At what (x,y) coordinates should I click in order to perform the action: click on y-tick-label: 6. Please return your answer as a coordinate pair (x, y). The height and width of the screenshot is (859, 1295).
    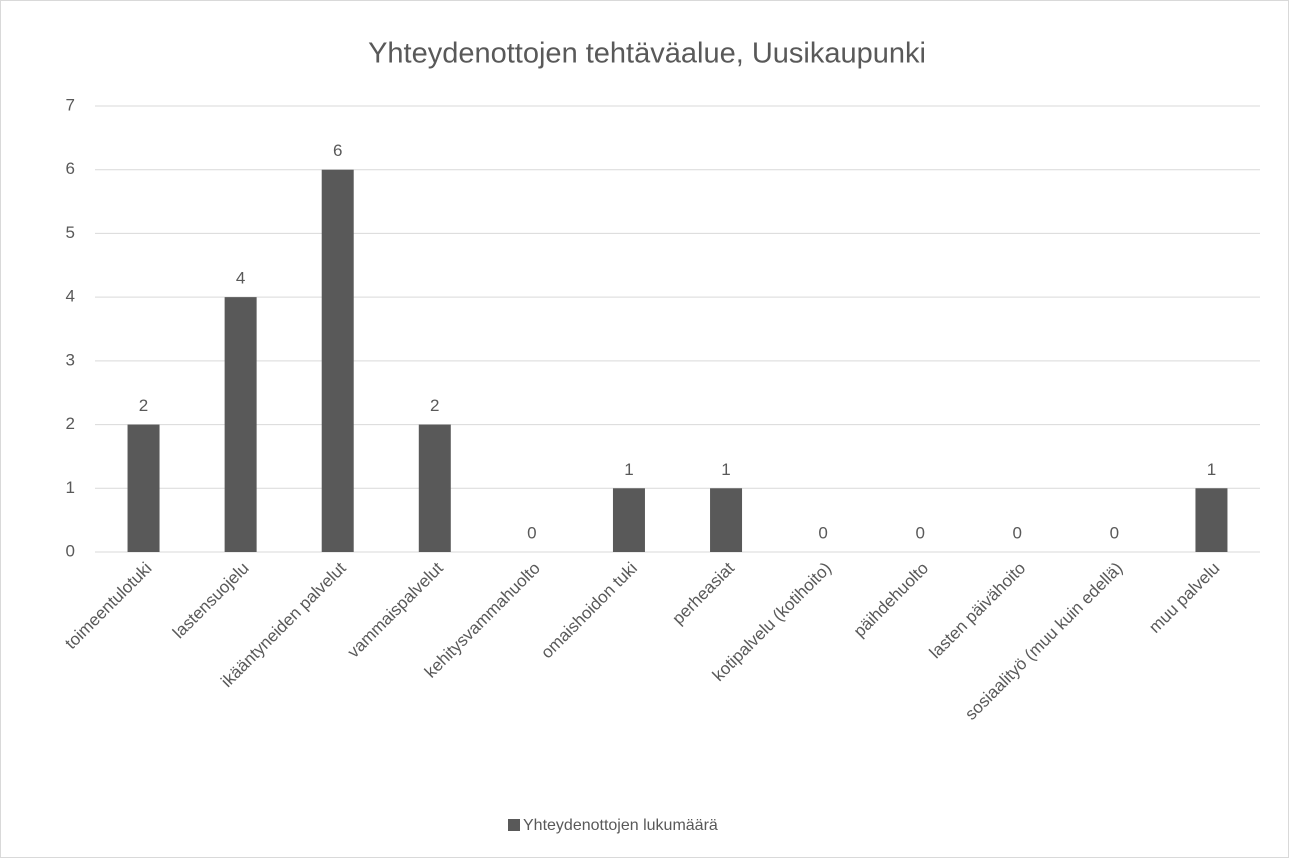
    Looking at the image, I should click on (70, 168).